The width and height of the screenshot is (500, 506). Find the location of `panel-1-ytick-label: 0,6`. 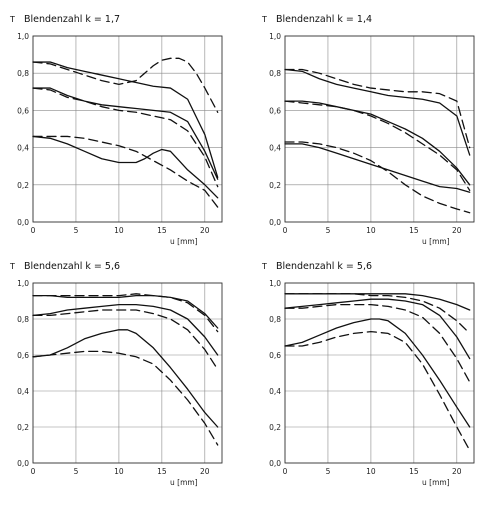

panel-1-ytick-label: 0,6 is located at coordinates (23, 110).